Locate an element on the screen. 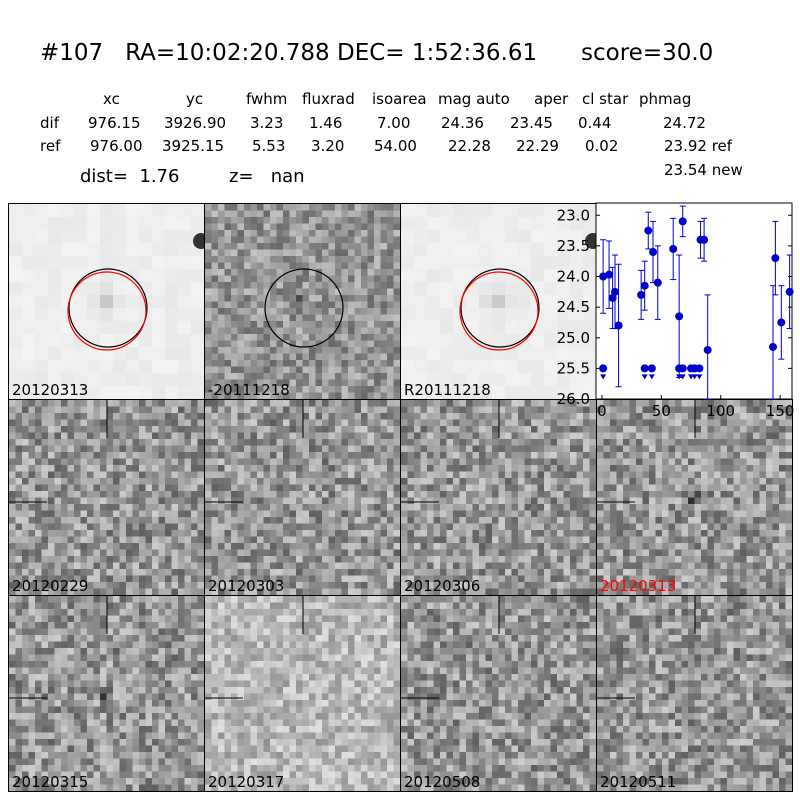 This screenshot has height=800, width=800. dif-cl-star: 0.44 is located at coordinates (595, 123).